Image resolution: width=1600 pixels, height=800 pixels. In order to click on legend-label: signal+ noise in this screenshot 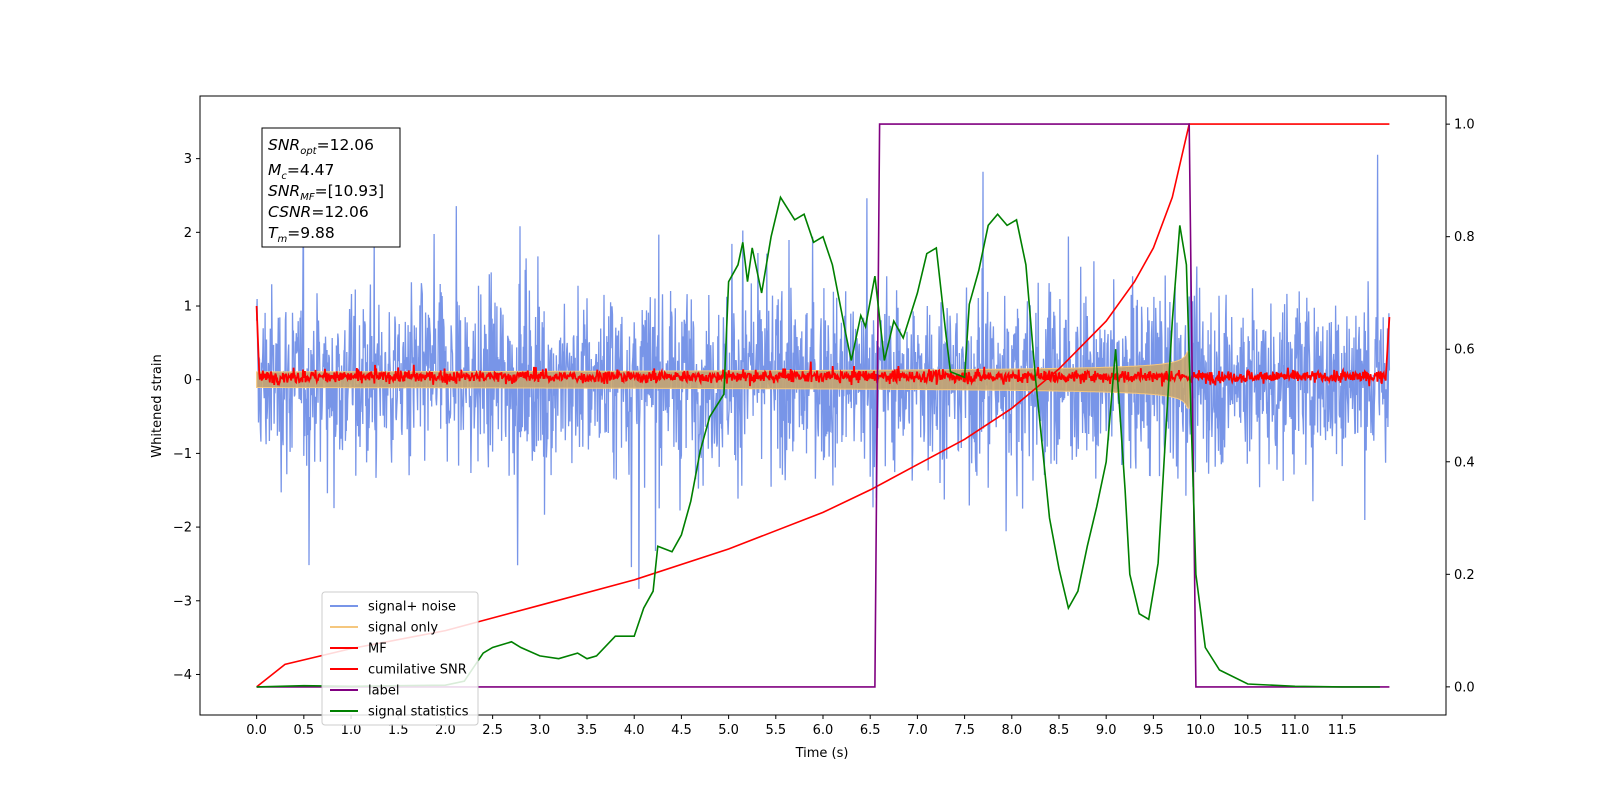, I will do `click(412, 607)`.